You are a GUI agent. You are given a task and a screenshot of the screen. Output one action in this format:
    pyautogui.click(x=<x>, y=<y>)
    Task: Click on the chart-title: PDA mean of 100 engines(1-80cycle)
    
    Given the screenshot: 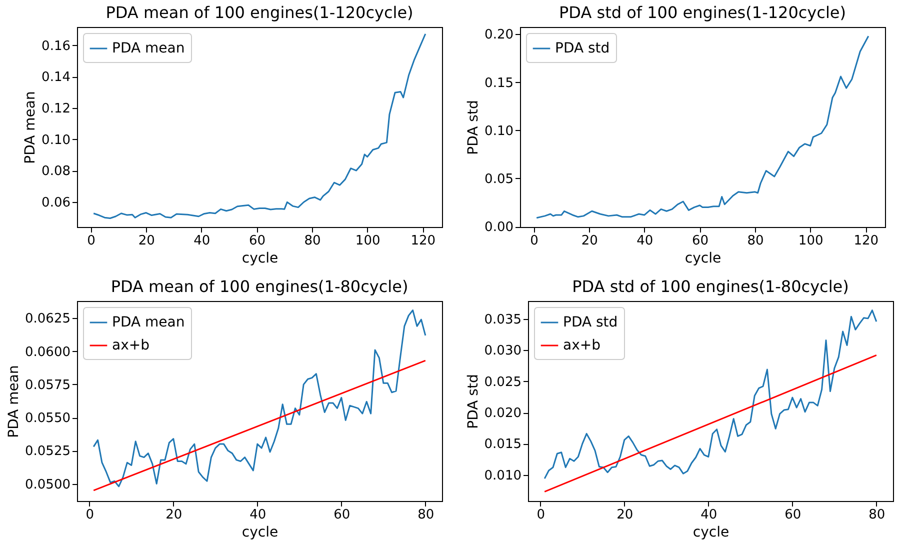 What is the action you would take?
    pyautogui.click(x=259, y=286)
    